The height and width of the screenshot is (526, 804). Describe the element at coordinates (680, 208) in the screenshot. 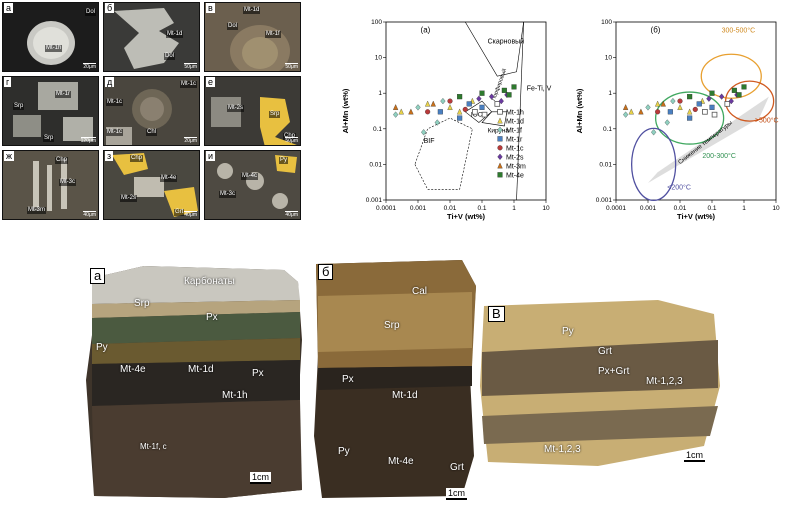

I see `x-tick-label: 0.01` at that location.